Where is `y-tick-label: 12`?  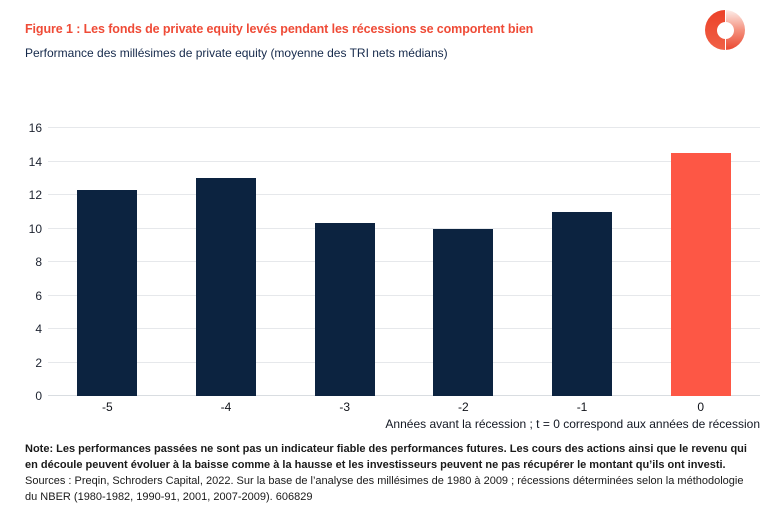 y-tick-label: 12 is located at coordinates (35, 195).